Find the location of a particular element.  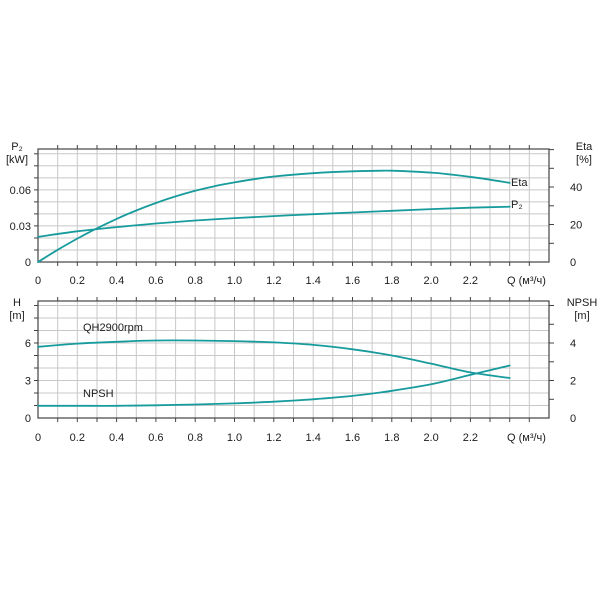

eta-axis-header: Eta [%] is located at coordinates (582, 154).